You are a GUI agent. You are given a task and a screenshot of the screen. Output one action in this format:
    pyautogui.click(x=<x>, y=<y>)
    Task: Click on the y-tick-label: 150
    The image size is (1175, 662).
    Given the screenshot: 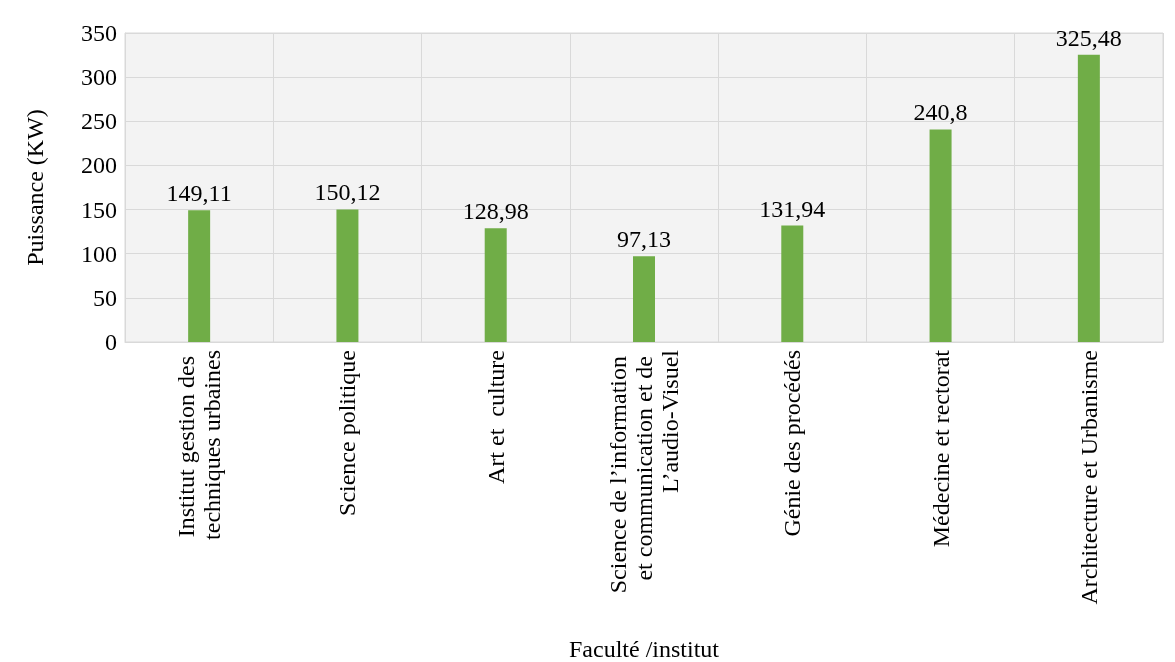 What is the action you would take?
    pyautogui.click(x=99, y=209)
    